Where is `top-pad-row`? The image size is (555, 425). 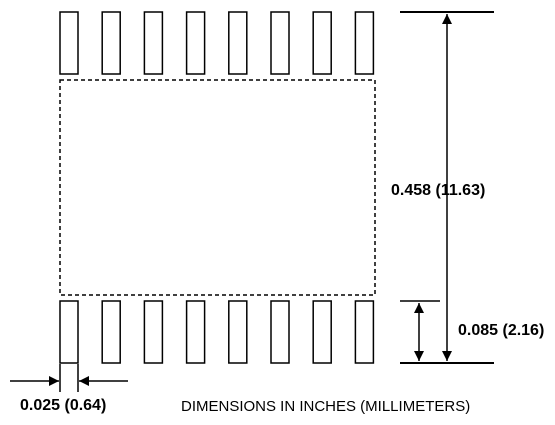 top-pad-row is located at coordinates (217, 43).